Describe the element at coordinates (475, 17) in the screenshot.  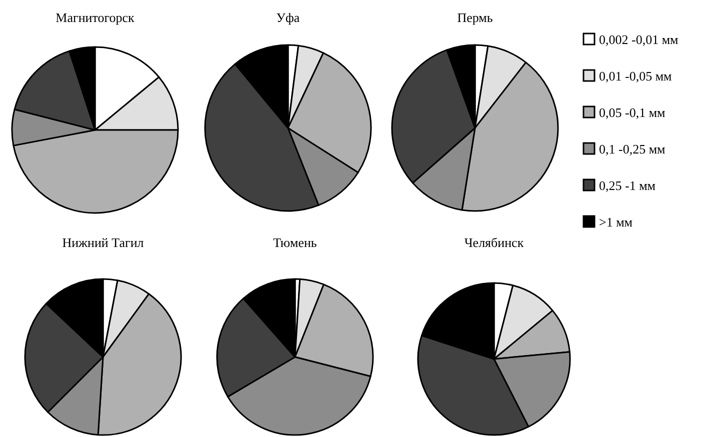
I see `chart-title: Пермь` at that location.